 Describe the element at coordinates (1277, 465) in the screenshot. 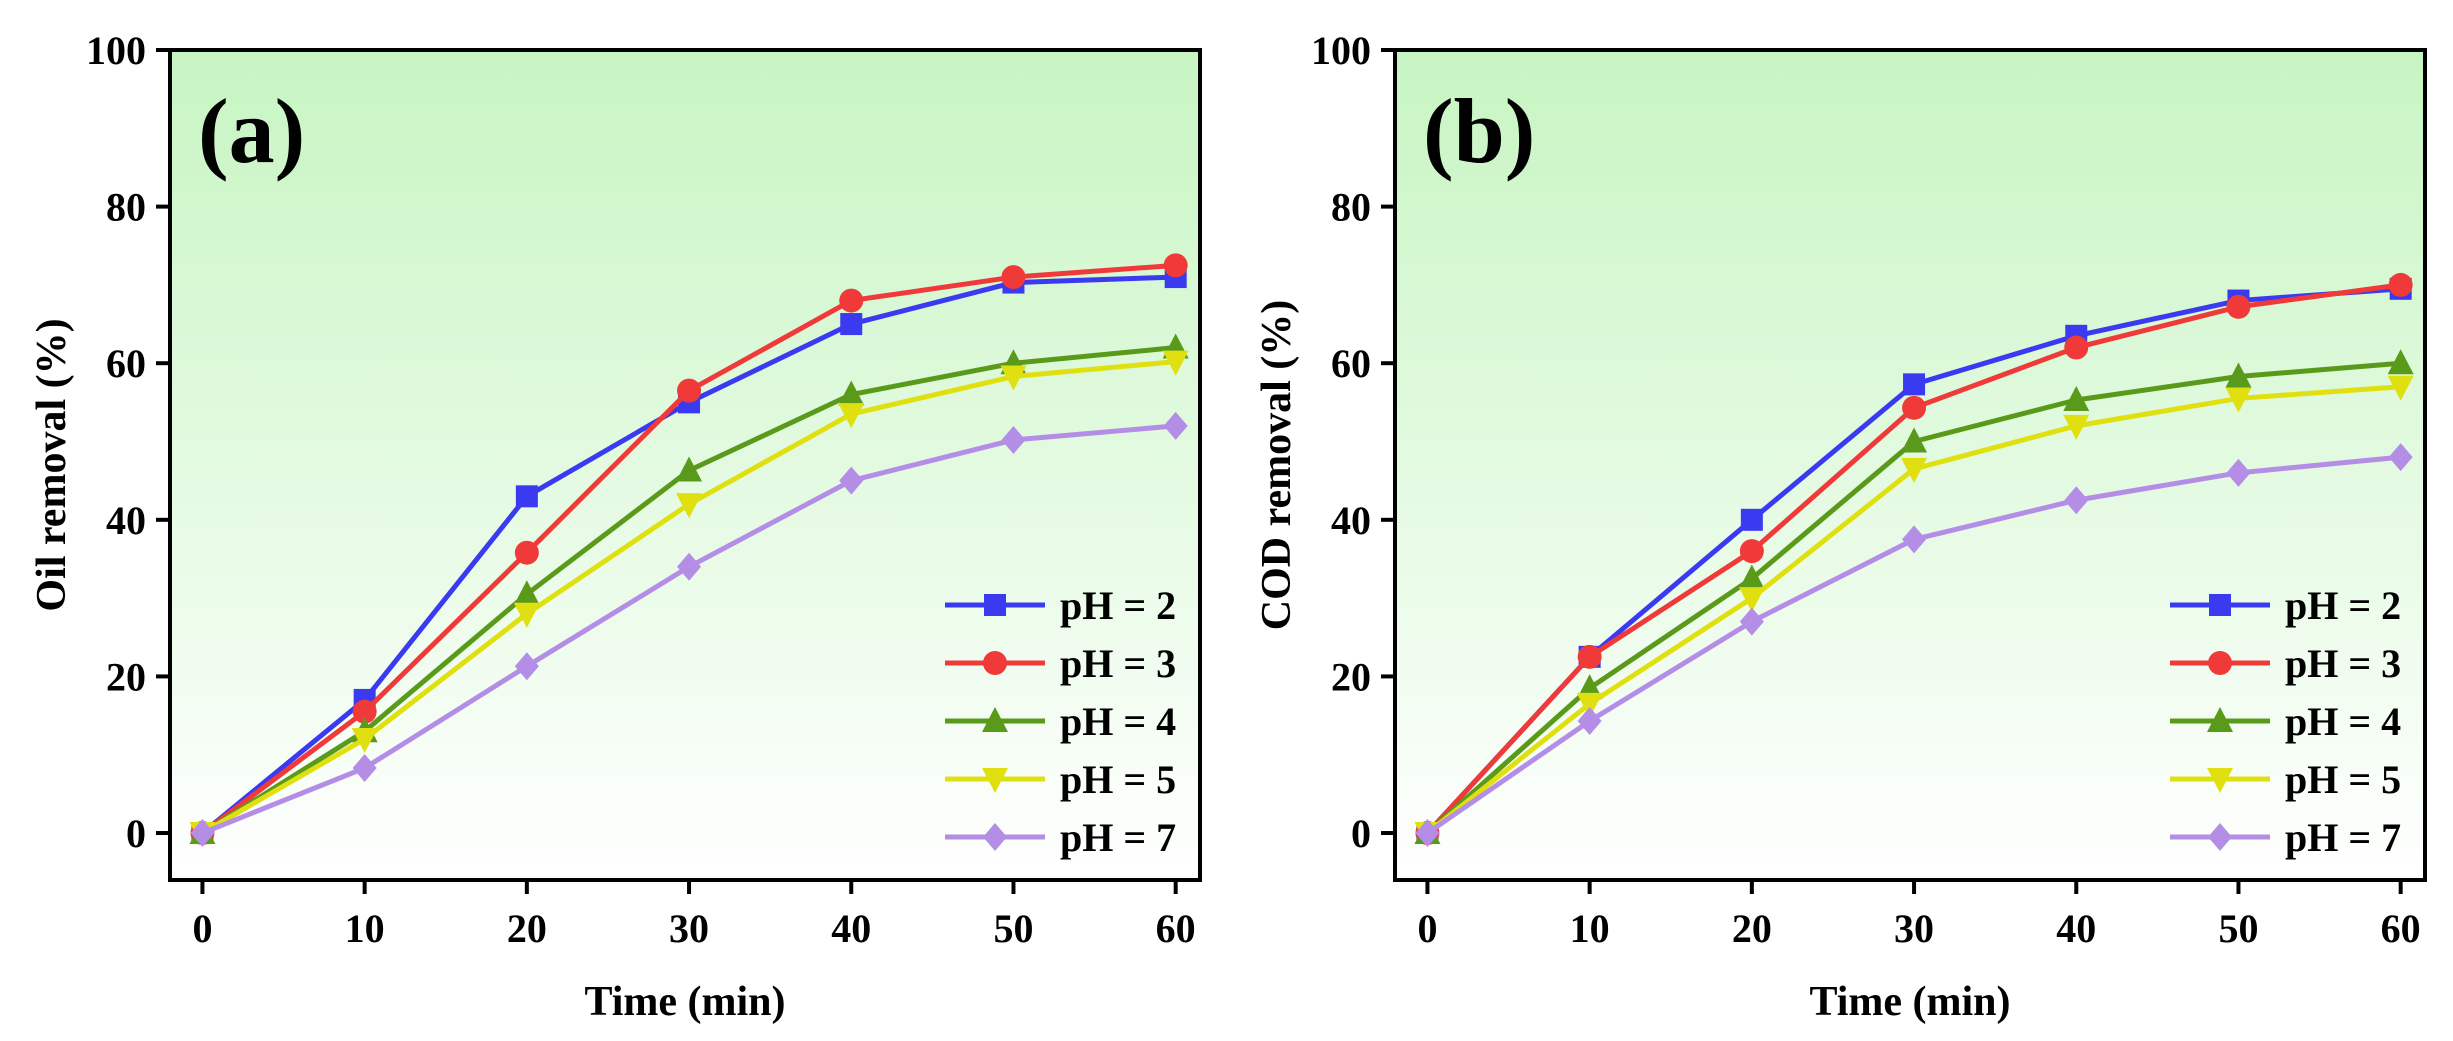

I see `y-axis-title: COD removal (%)` at that location.